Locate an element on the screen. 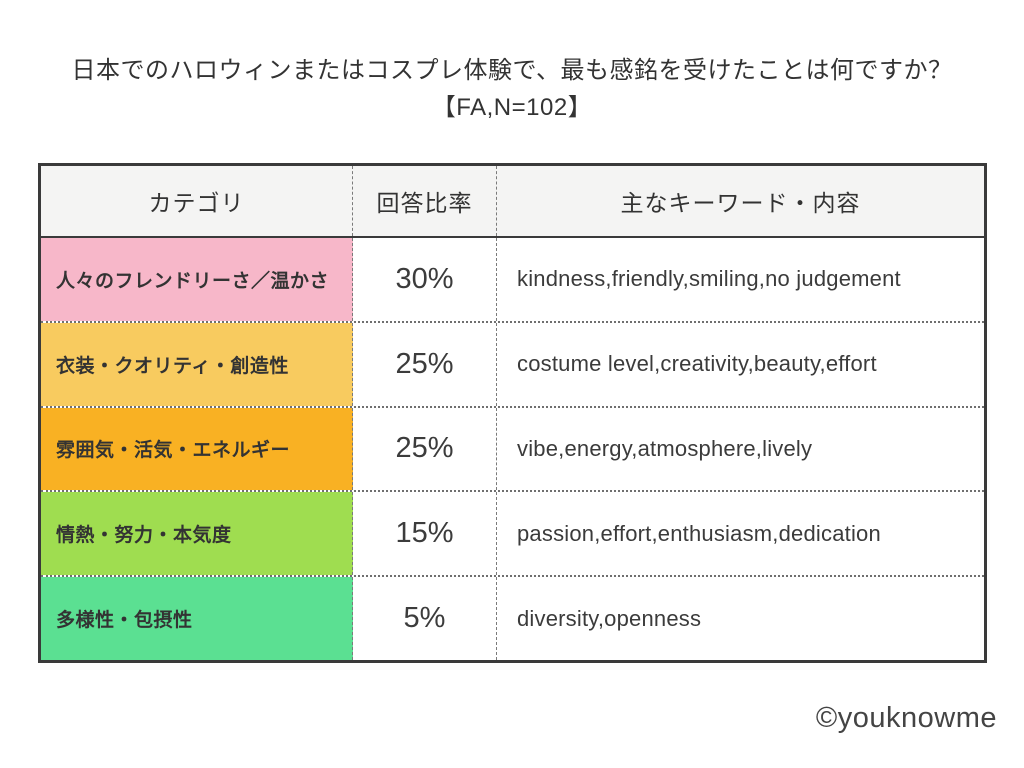  keywords-cell: passion,effort,enthusiasm,dedication is located at coordinates (699, 533).